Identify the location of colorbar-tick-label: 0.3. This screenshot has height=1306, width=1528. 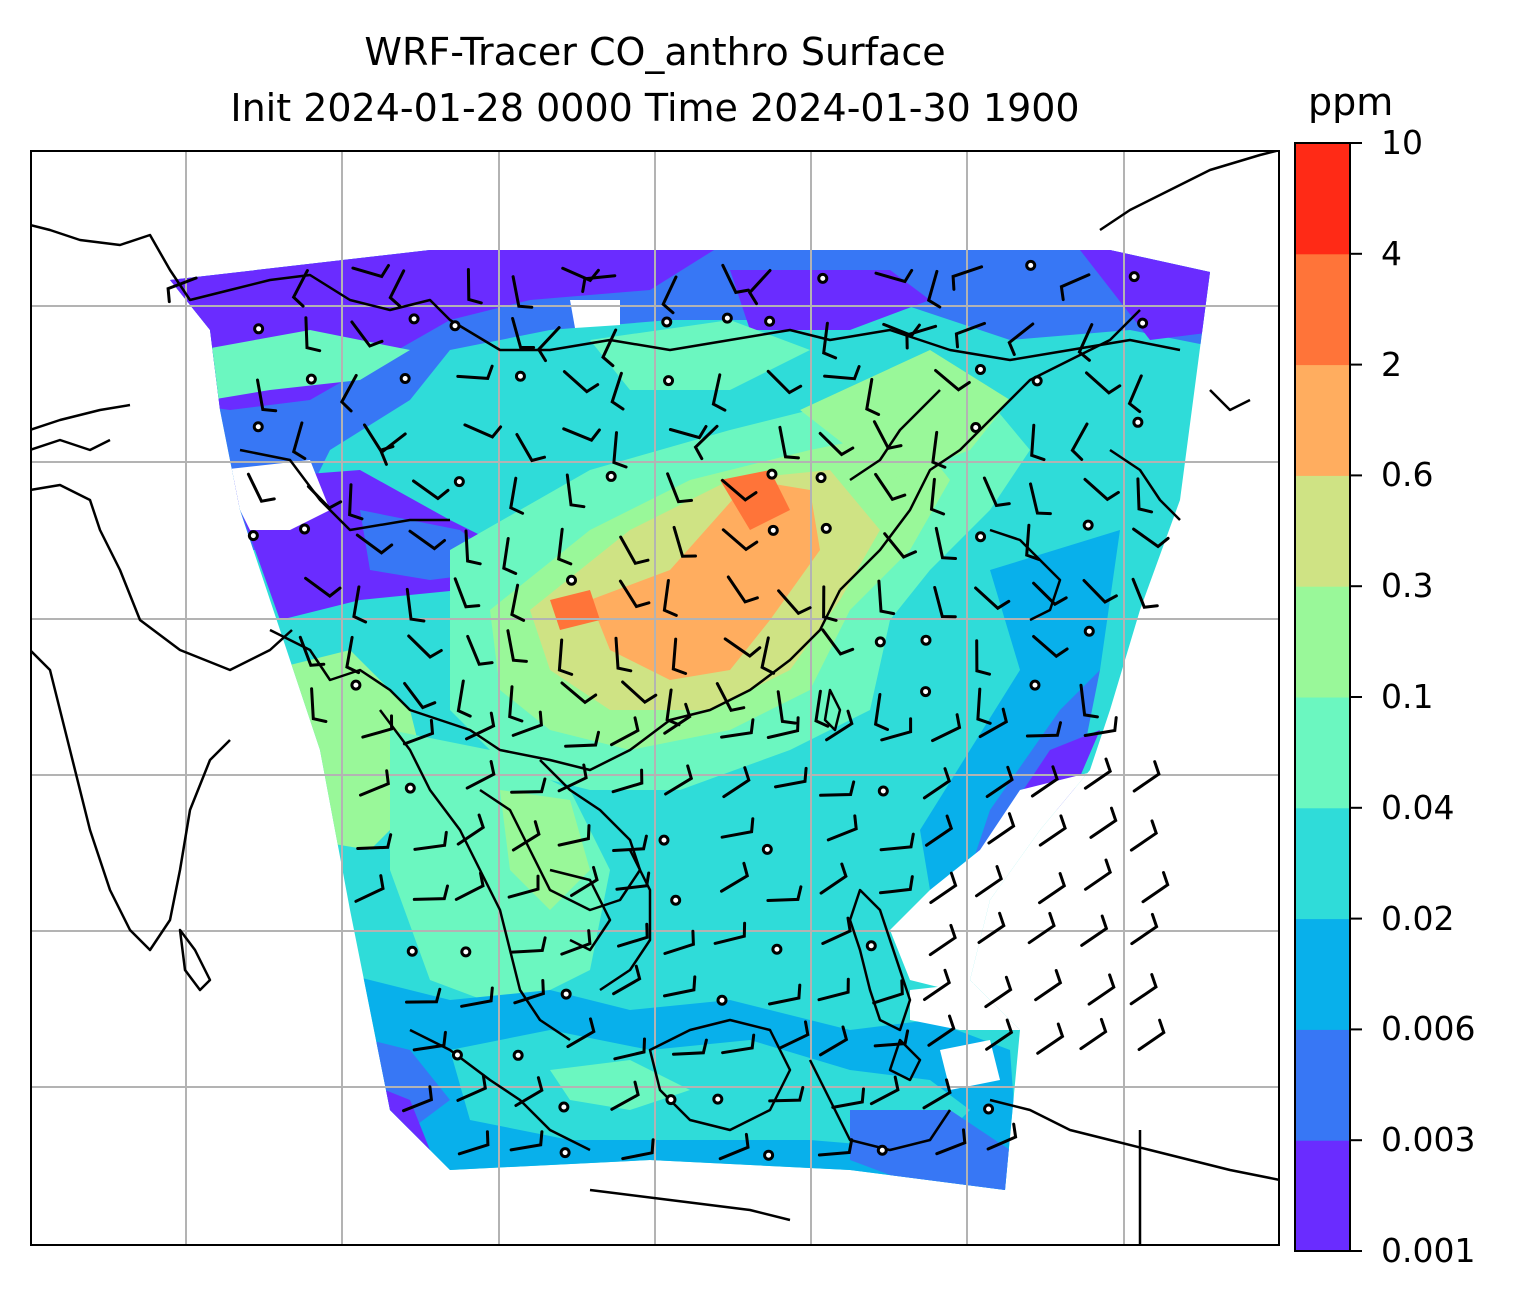
(1407, 586).